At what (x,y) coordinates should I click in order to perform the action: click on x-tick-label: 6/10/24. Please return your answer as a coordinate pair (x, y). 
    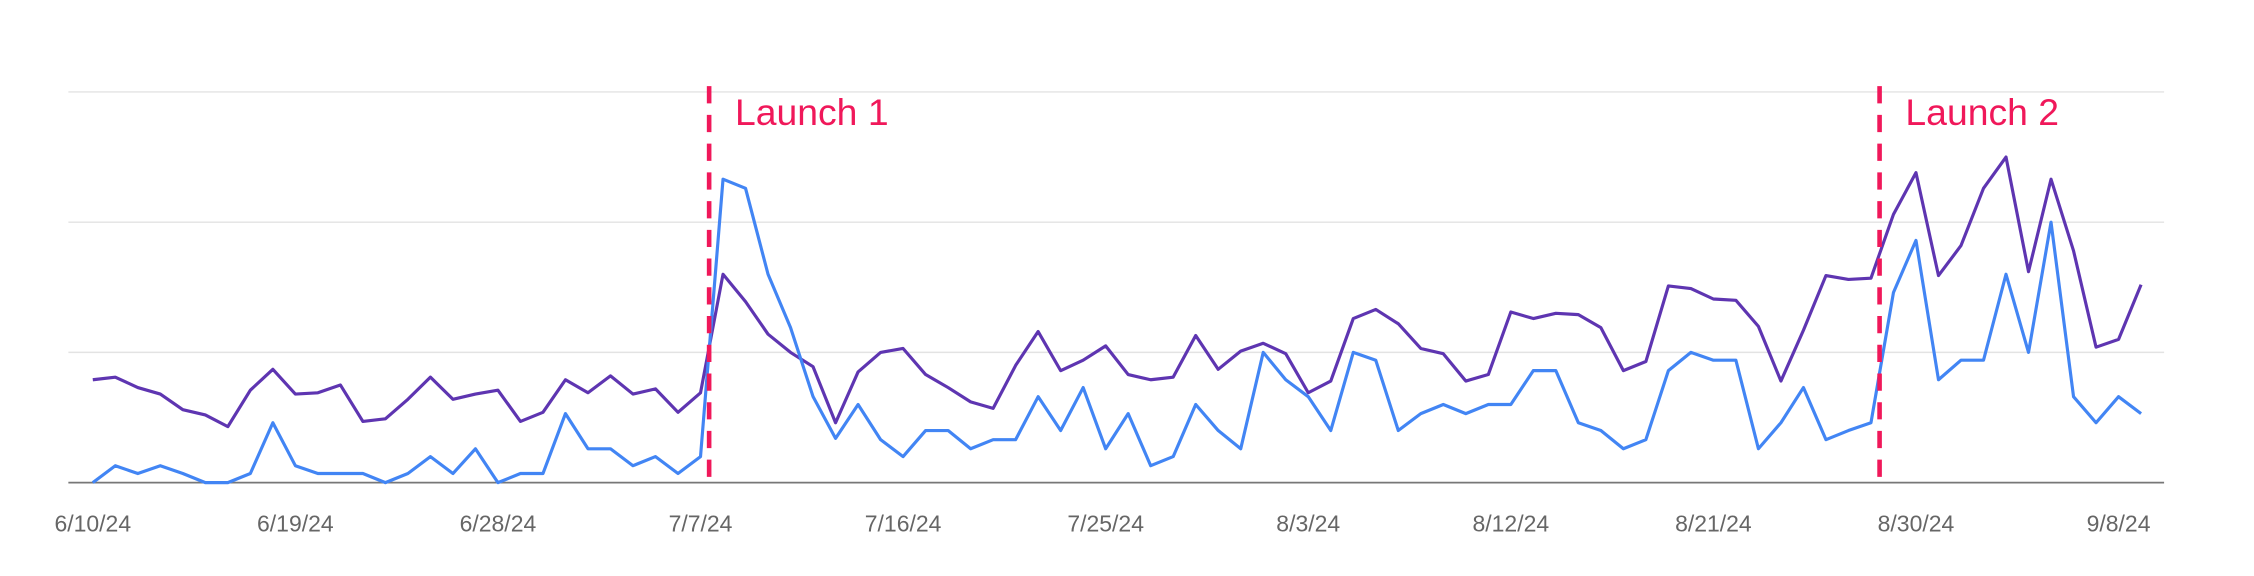
    Looking at the image, I should click on (92, 523).